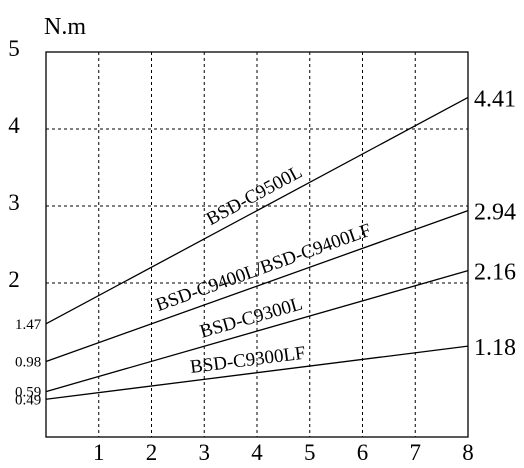 Image resolution: width=524 pixels, height=468 pixels. I want to click on x-tick-label: 1, so click(99, 452).